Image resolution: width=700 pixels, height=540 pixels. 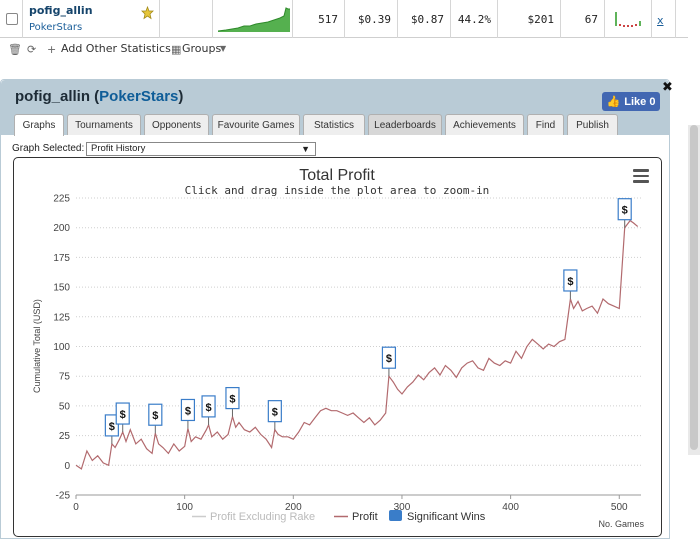 I want to click on panel-header: pofig_allin (PokerStars) 👍 Like 0, so click(x=335, y=107).